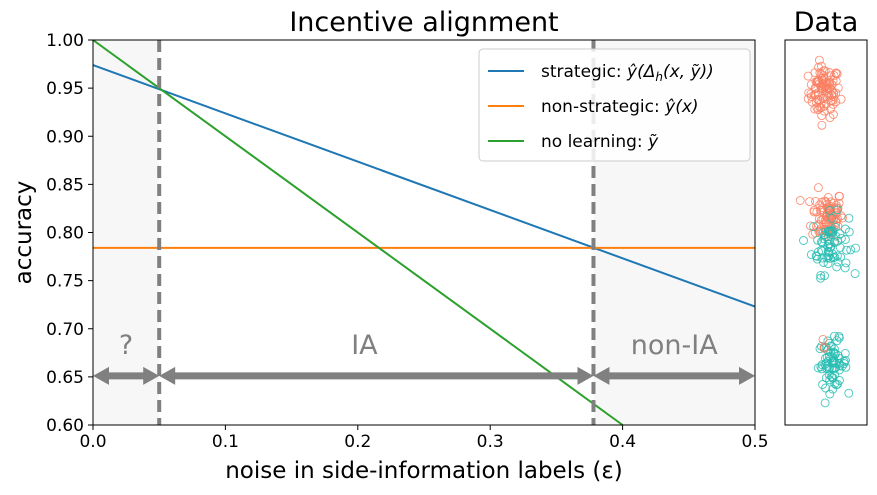 The height and width of the screenshot is (495, 877). Describe the element at coordinates (601, 73) in the screenshot. I see `legend-entry: strategic: ŷ(Δh(x, ỹ))` at that location.